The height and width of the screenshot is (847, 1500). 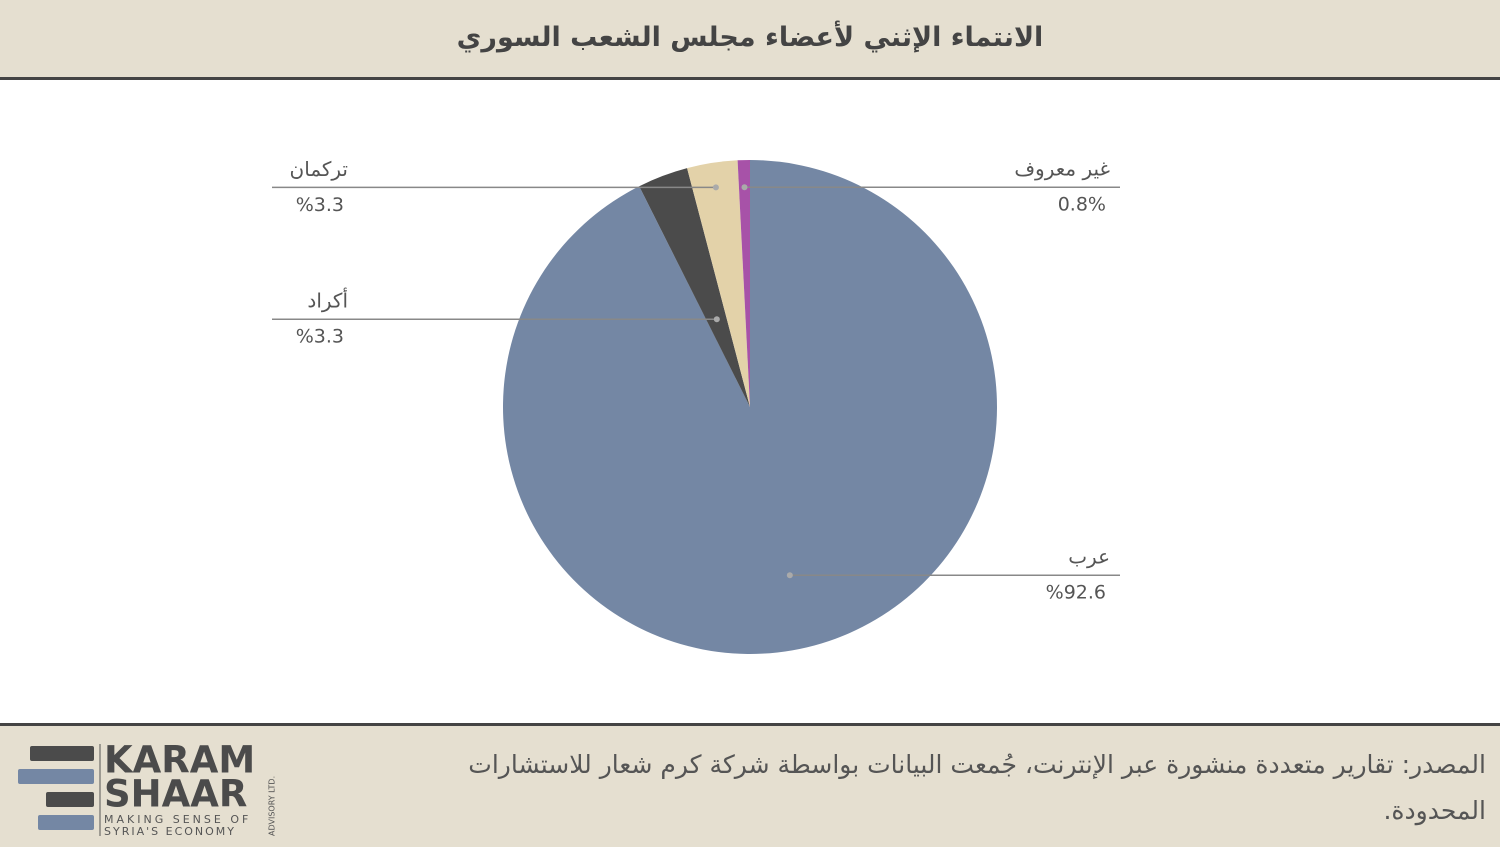 I want to click on chart-title: الانتماء الإثني لأعضاء مجلس الشعب السوري, so click(x=750, y=37).